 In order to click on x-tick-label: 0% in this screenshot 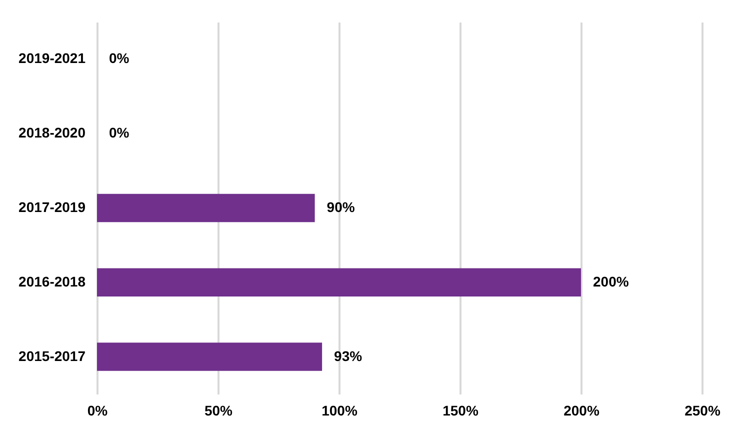, I will do `click(97, 410)`.